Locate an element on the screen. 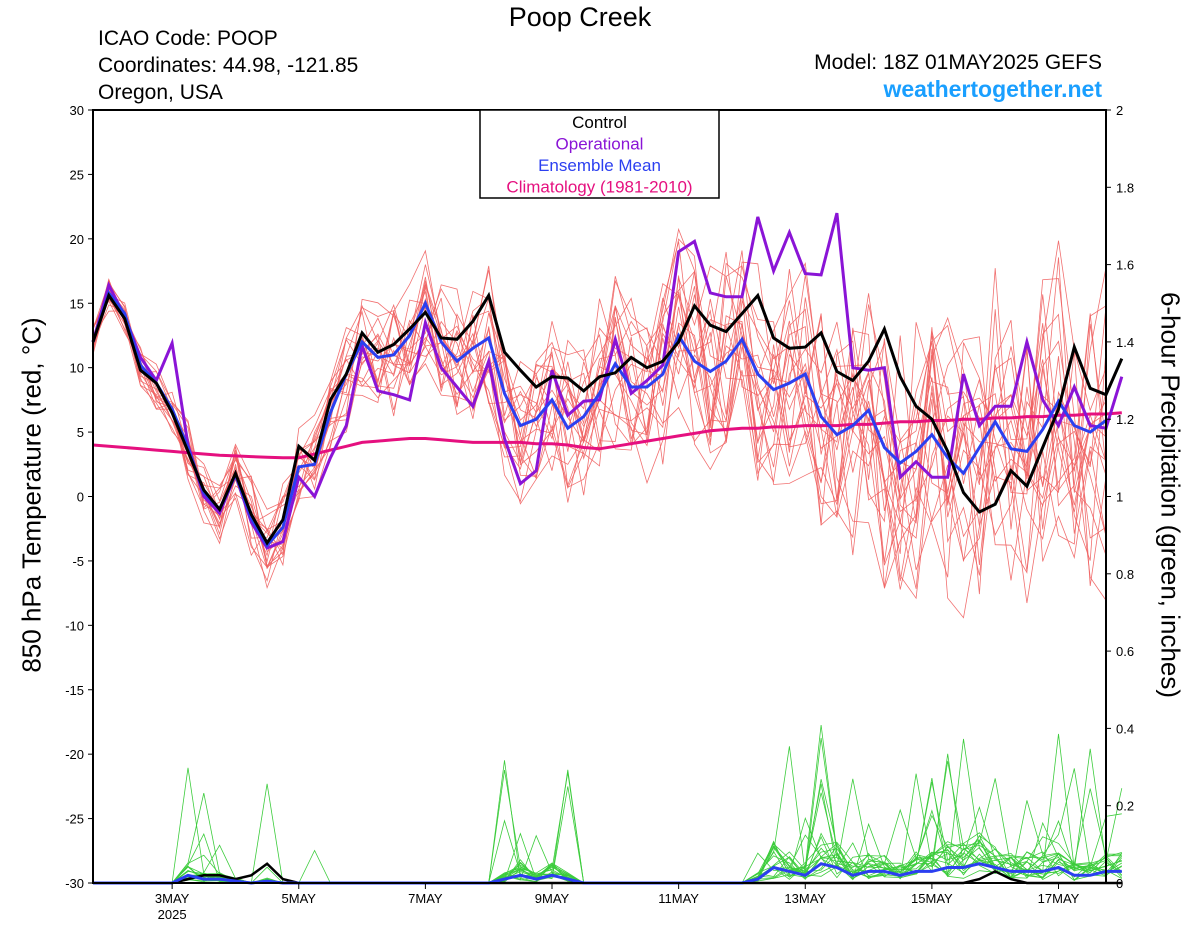 The width and height of the screenshot is (1200, 927). y-tick-label: 15 is located at coordinates (77, 303).